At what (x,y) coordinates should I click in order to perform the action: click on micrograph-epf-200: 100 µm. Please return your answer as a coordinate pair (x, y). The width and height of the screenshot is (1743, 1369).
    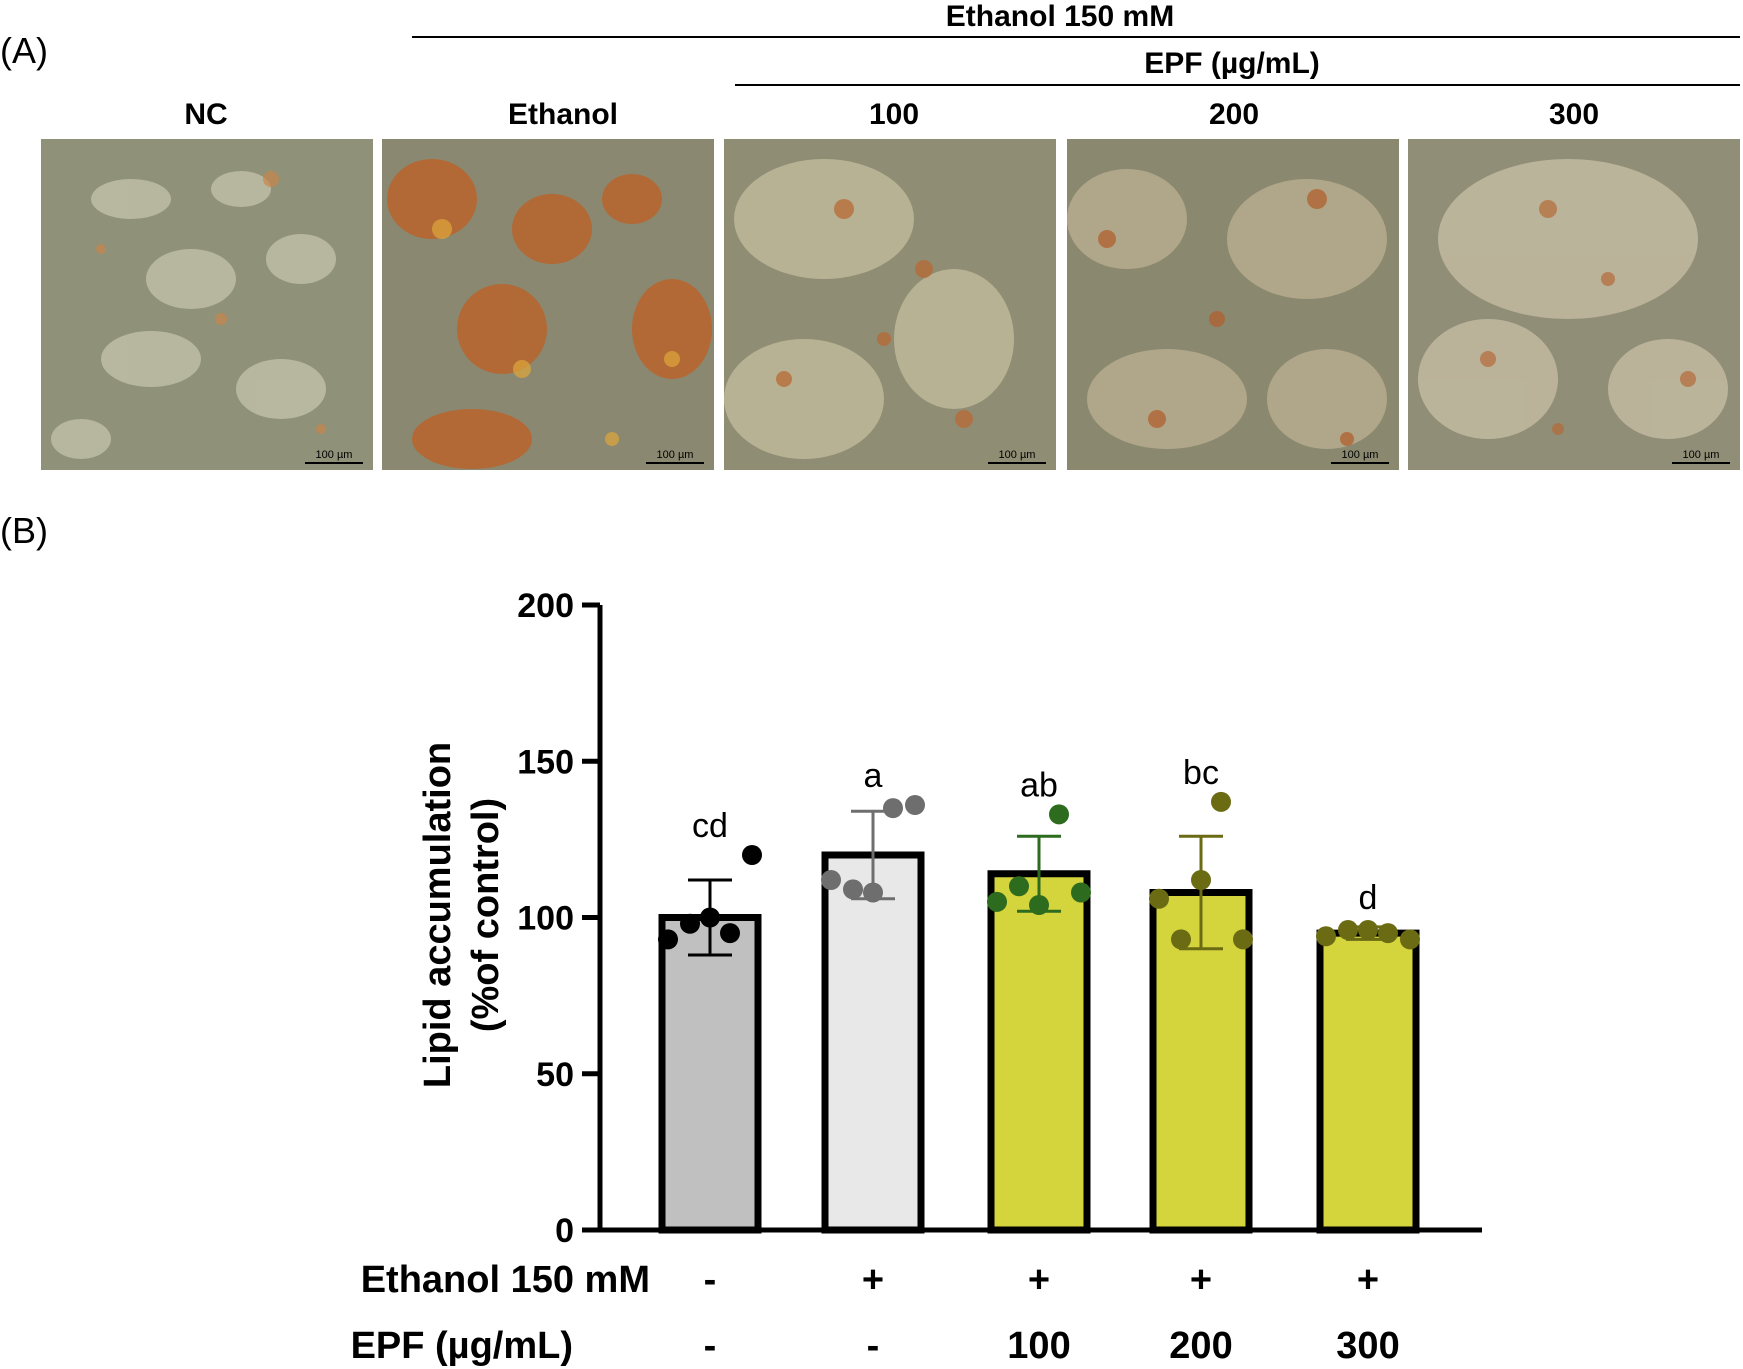
    Looking at the image, I should click on (1233, 304).